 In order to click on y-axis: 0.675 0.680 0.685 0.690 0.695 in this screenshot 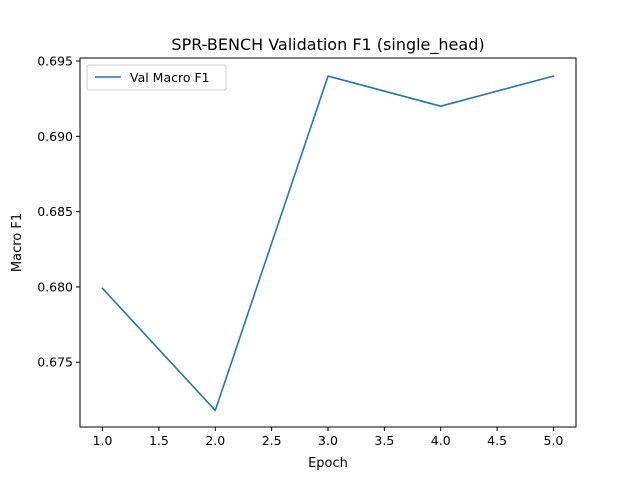, I will do `click(58, 212)`.